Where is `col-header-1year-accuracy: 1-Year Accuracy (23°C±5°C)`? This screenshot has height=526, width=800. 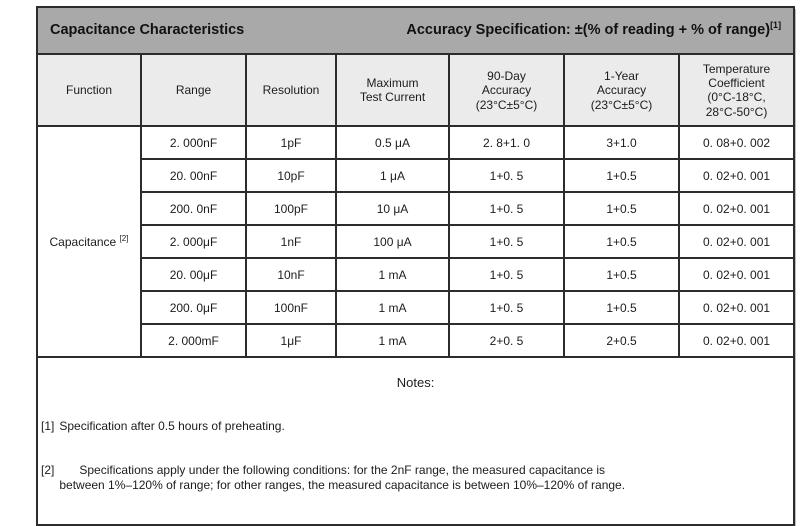 col-header-1year-accuracy: 1-Year Accuracy (23°C±5°C) is located at coordinates (621, 90).